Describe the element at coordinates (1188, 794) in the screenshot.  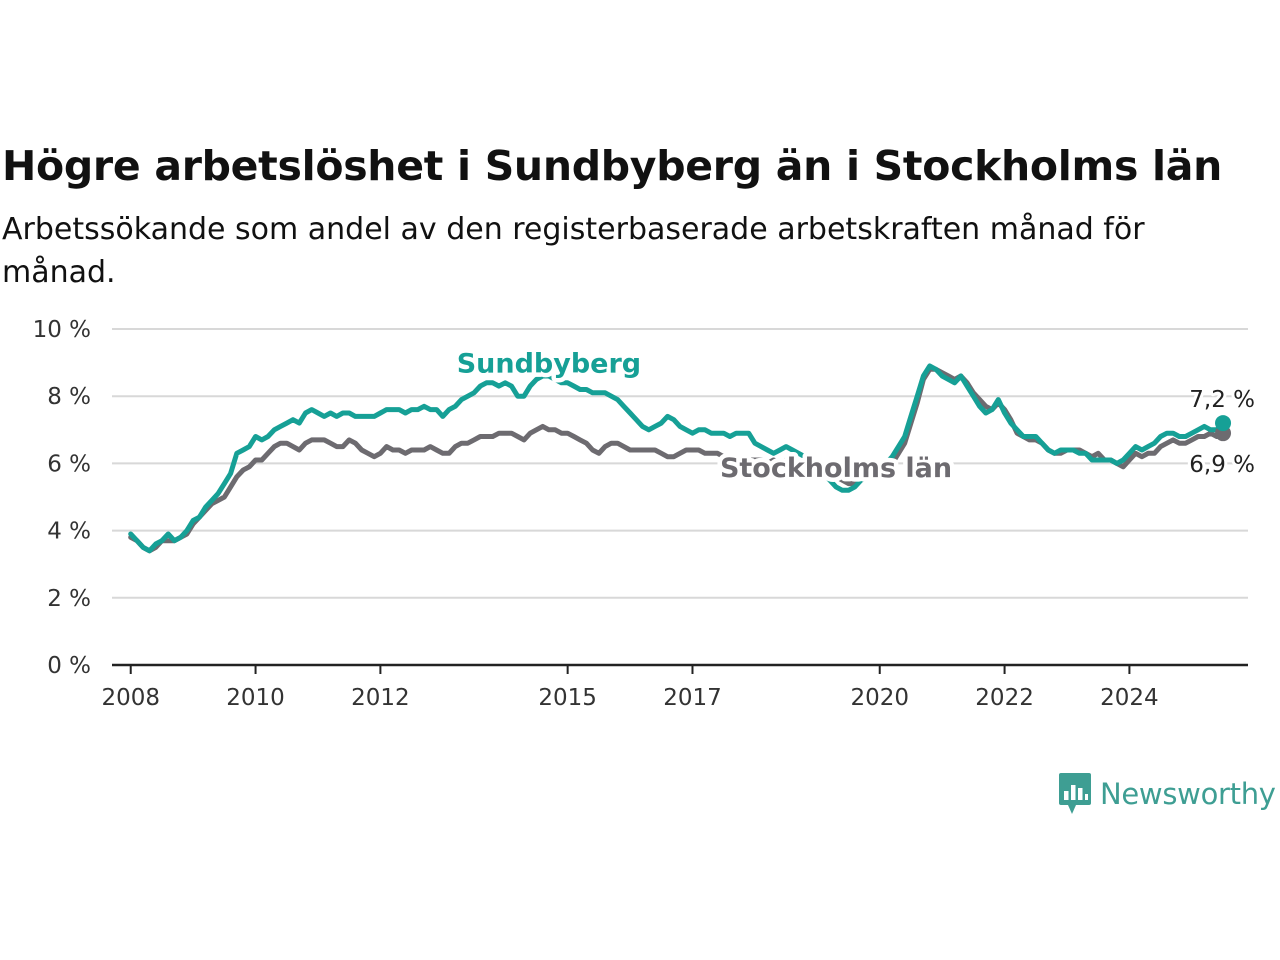
I see `brand-name: Newsworthy` at that location.